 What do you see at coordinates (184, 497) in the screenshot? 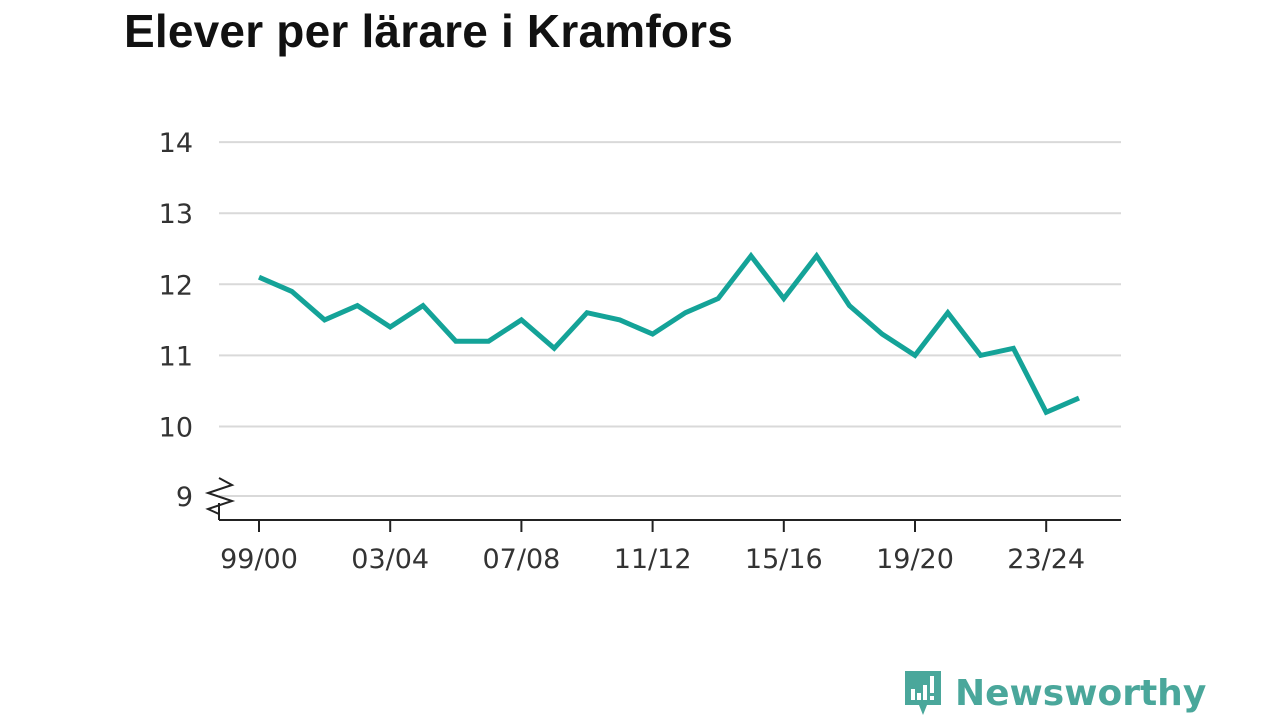
I see `y-tick-label: 9` at bounding box center [184, 497].